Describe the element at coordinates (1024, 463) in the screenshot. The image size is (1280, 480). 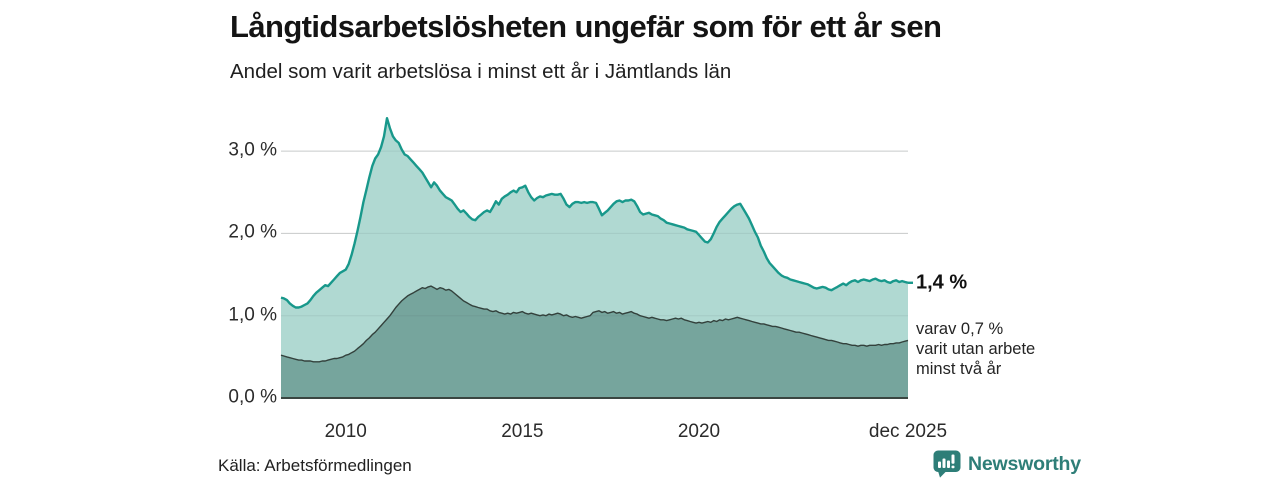
I see `newsworthy-brand-name: Newsworthy` at that location.